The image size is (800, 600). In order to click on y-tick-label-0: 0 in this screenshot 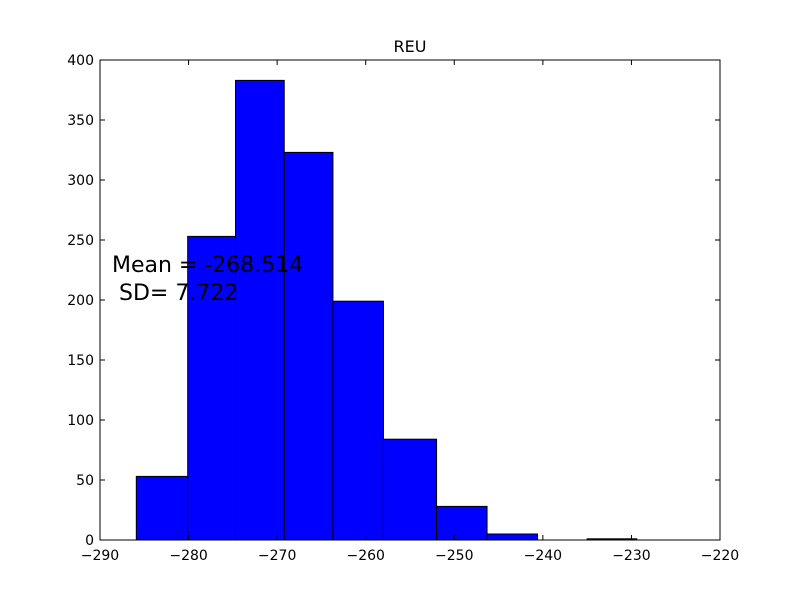, I will do `click(89, 541)`.